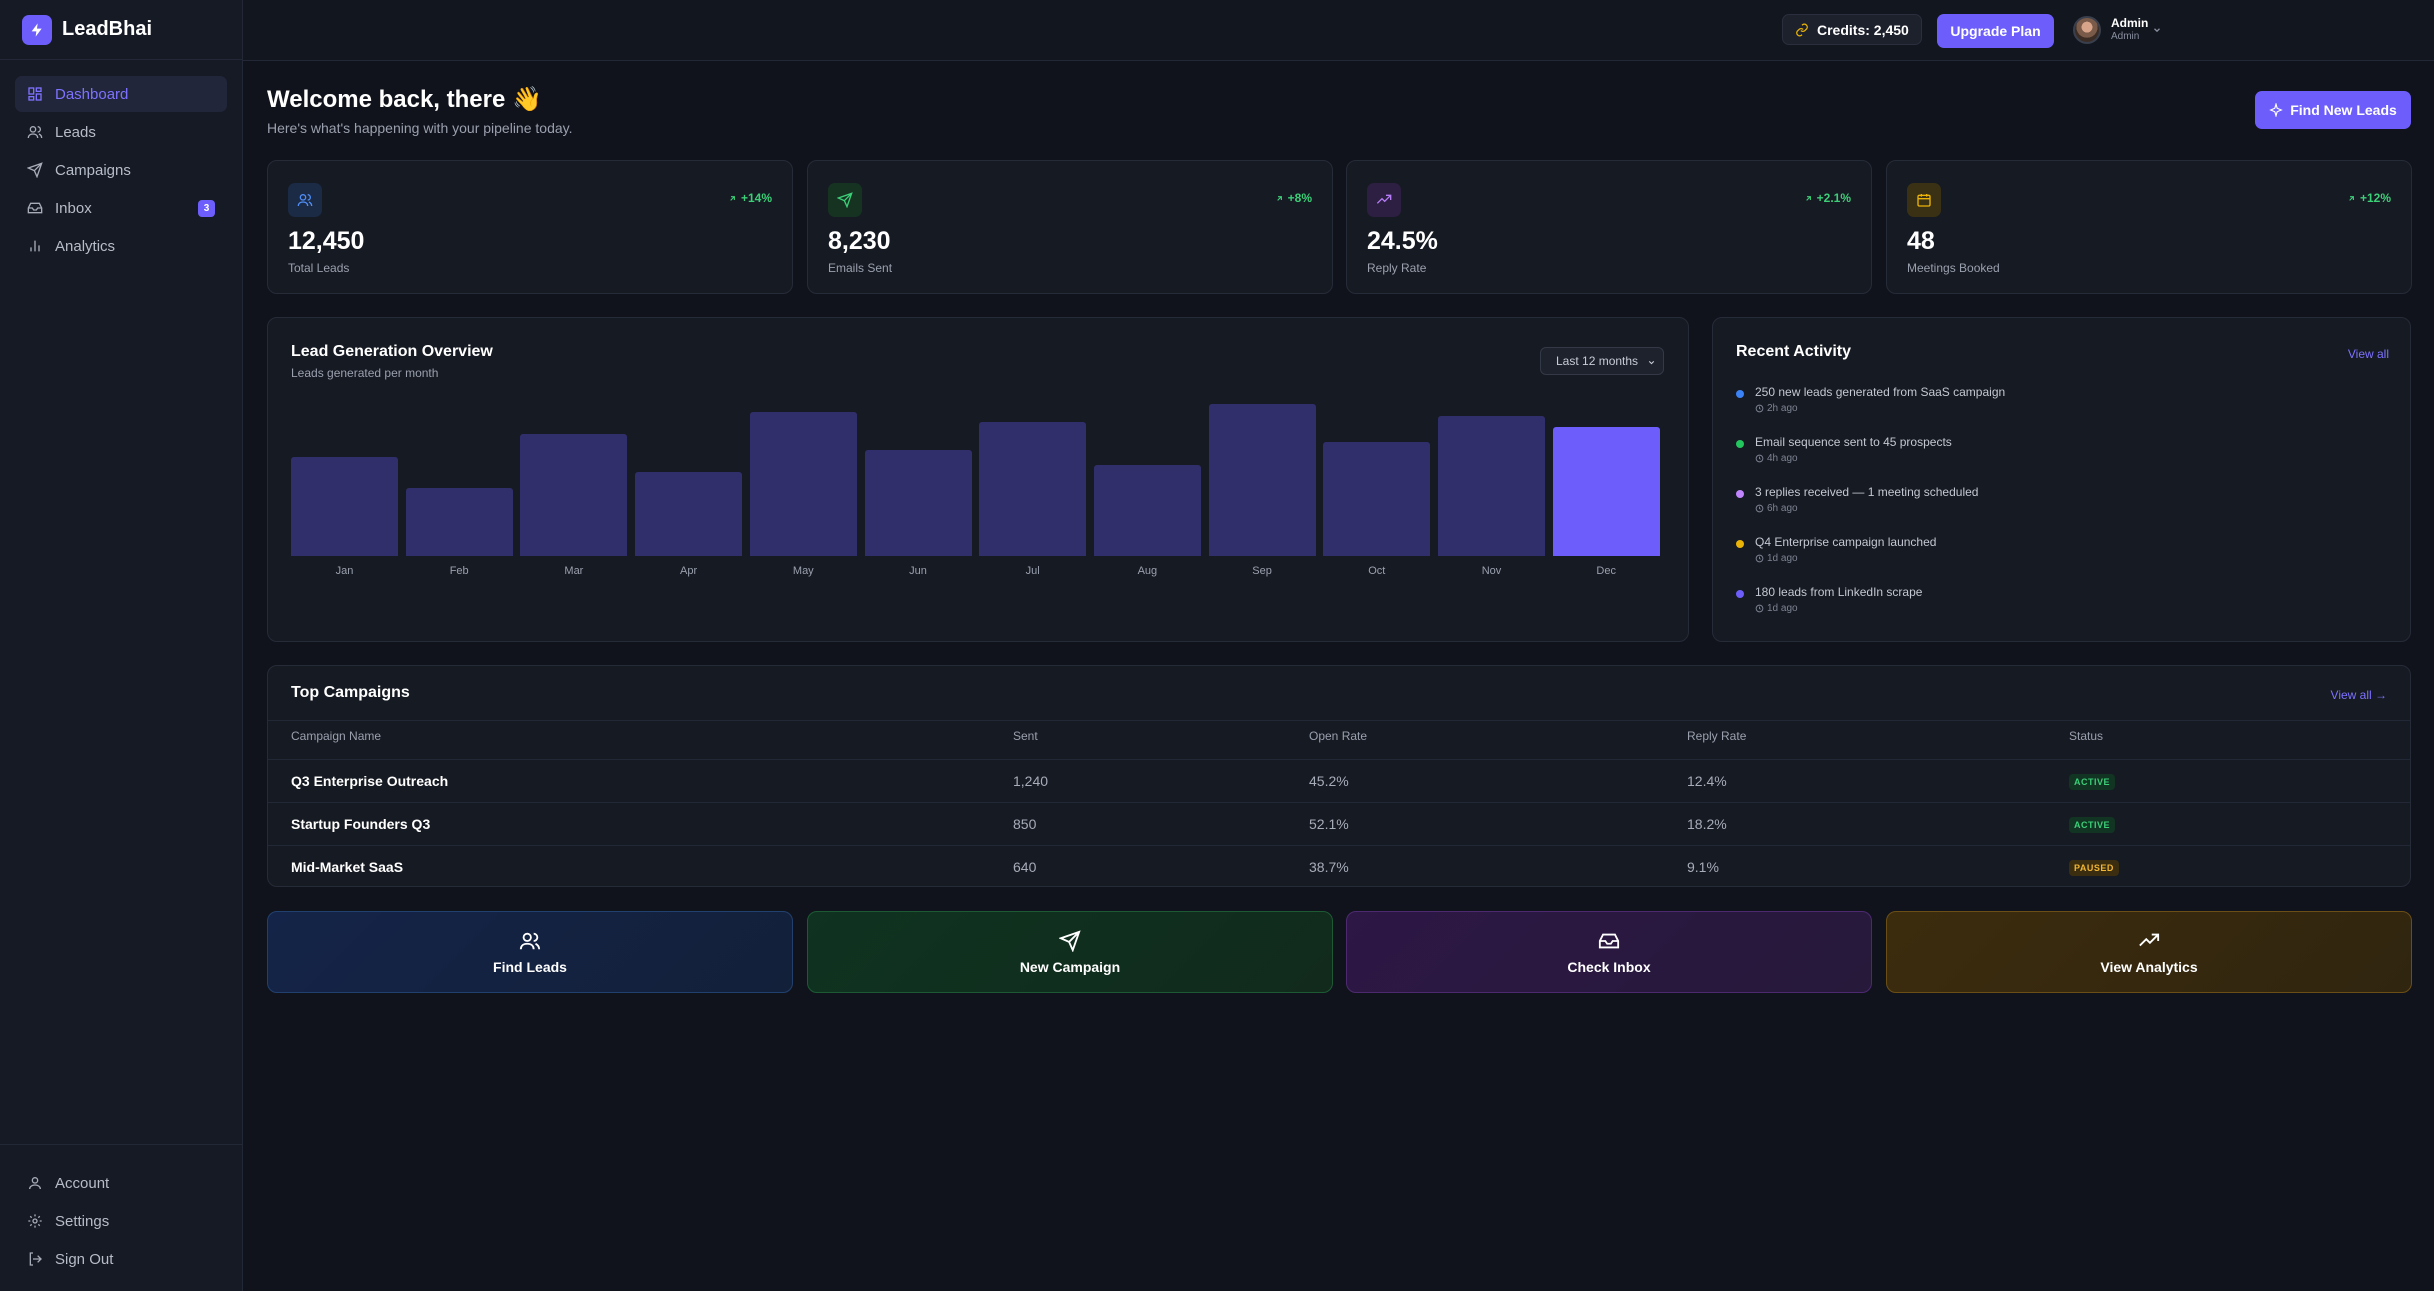  What do you see at coordinates (1802, 29) in the screenshot?
I see `link-icon` at bounding box center [1802, 29].